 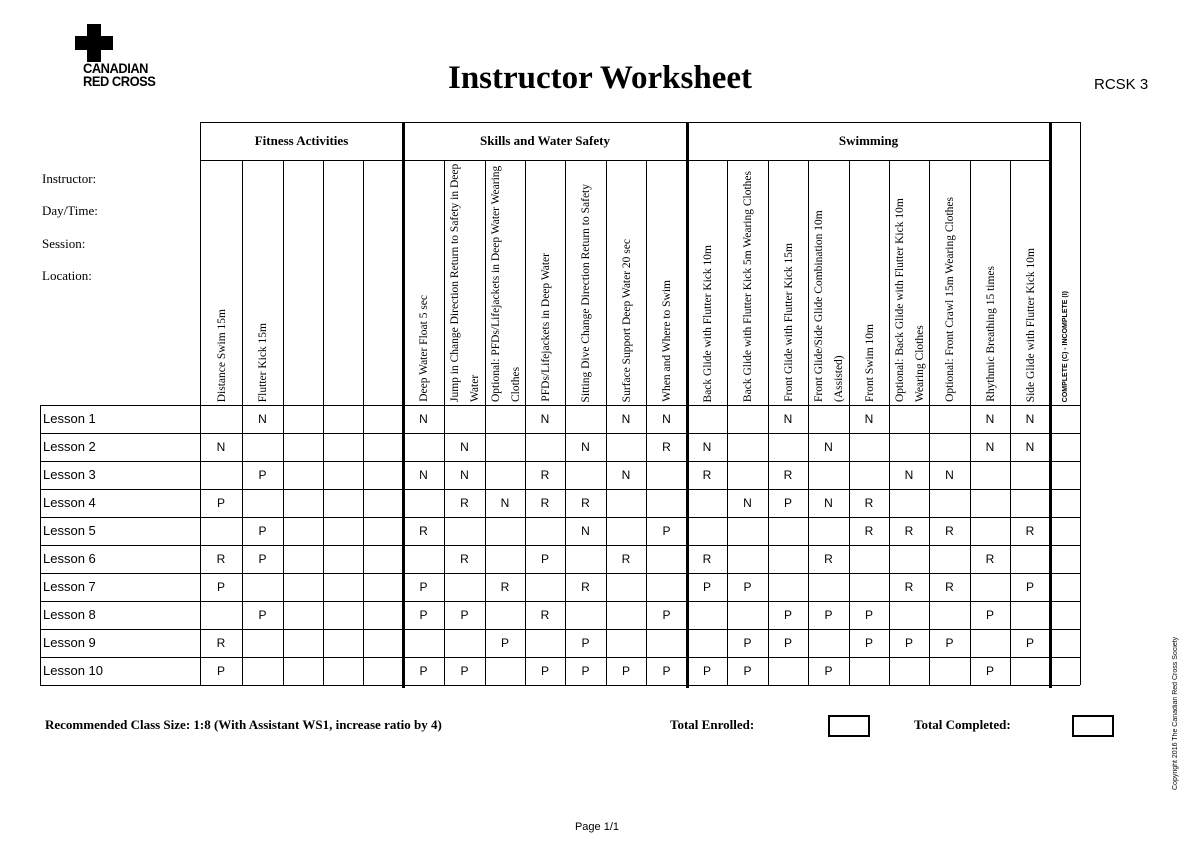 I want to click on total-completed-box, so click(x=1093, y=726).